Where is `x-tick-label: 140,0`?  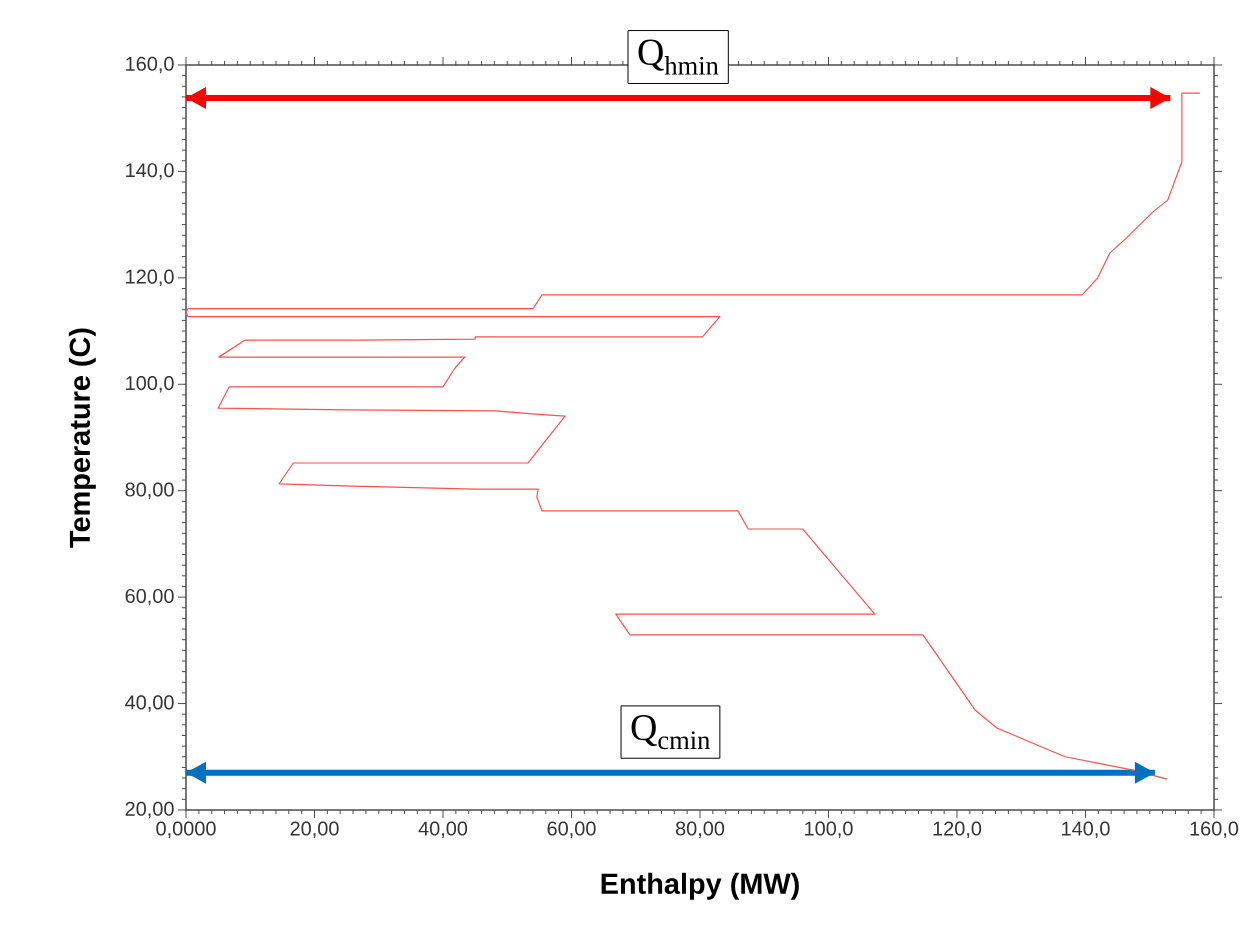 x-tick-label: 140,0 is located at coordinates (1086, 829).